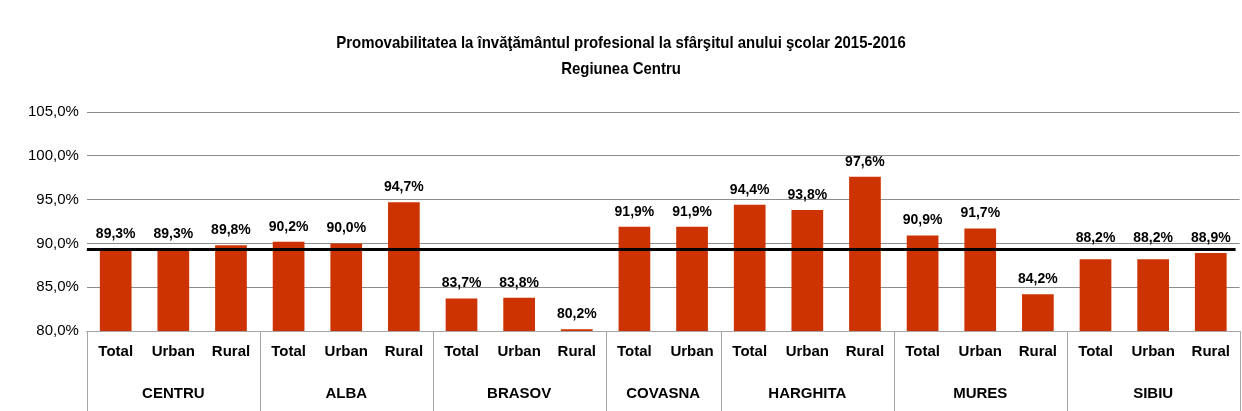 This screenshot has height=411, width=1242. Describe the element at coordinates (57, 330) in the screenshot. I see `y-tick-label: 80,0%` at that location.